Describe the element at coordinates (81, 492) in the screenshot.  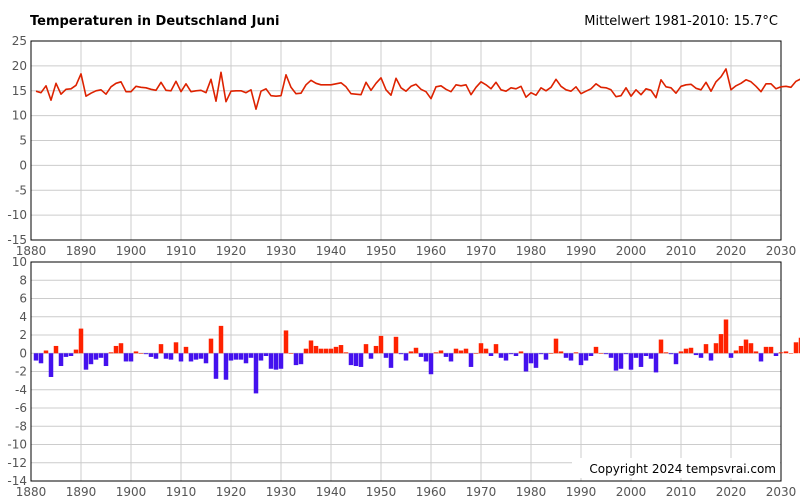
I see `bottom-x-tick-label: 1890` at that location.